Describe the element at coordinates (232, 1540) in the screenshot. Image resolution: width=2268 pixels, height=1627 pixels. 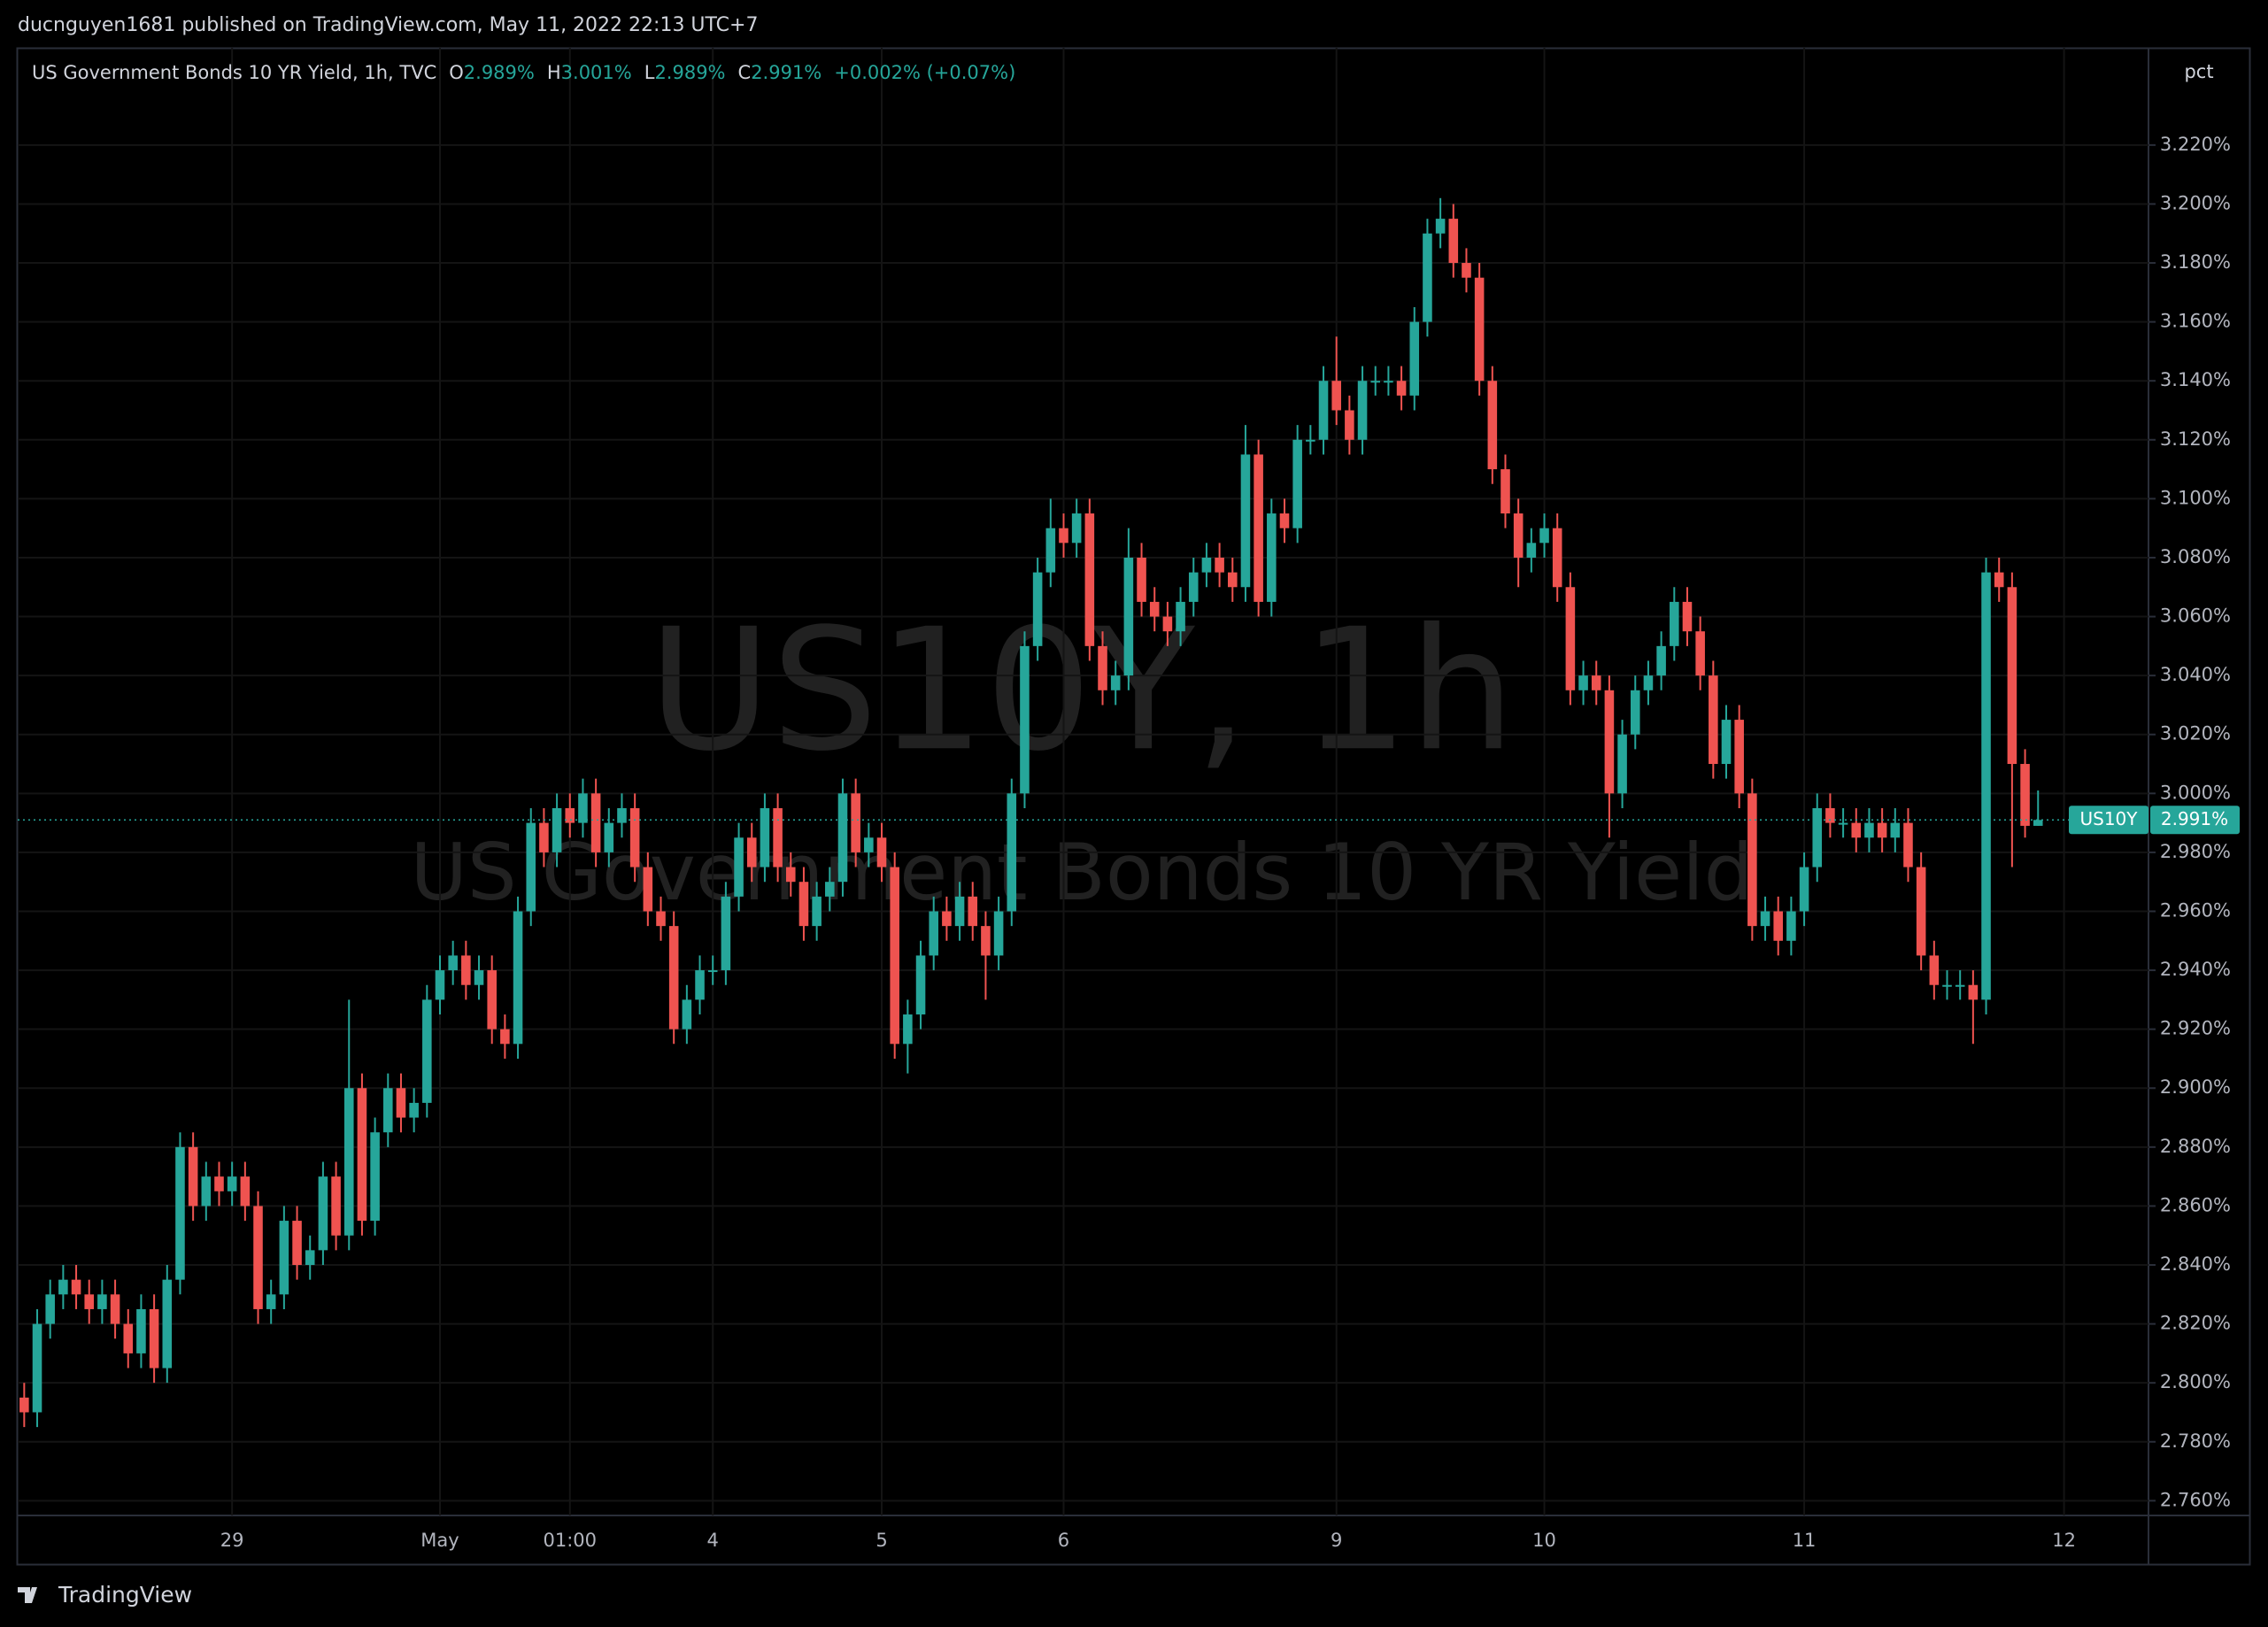
I see `x-tick-label: 29` at that location.